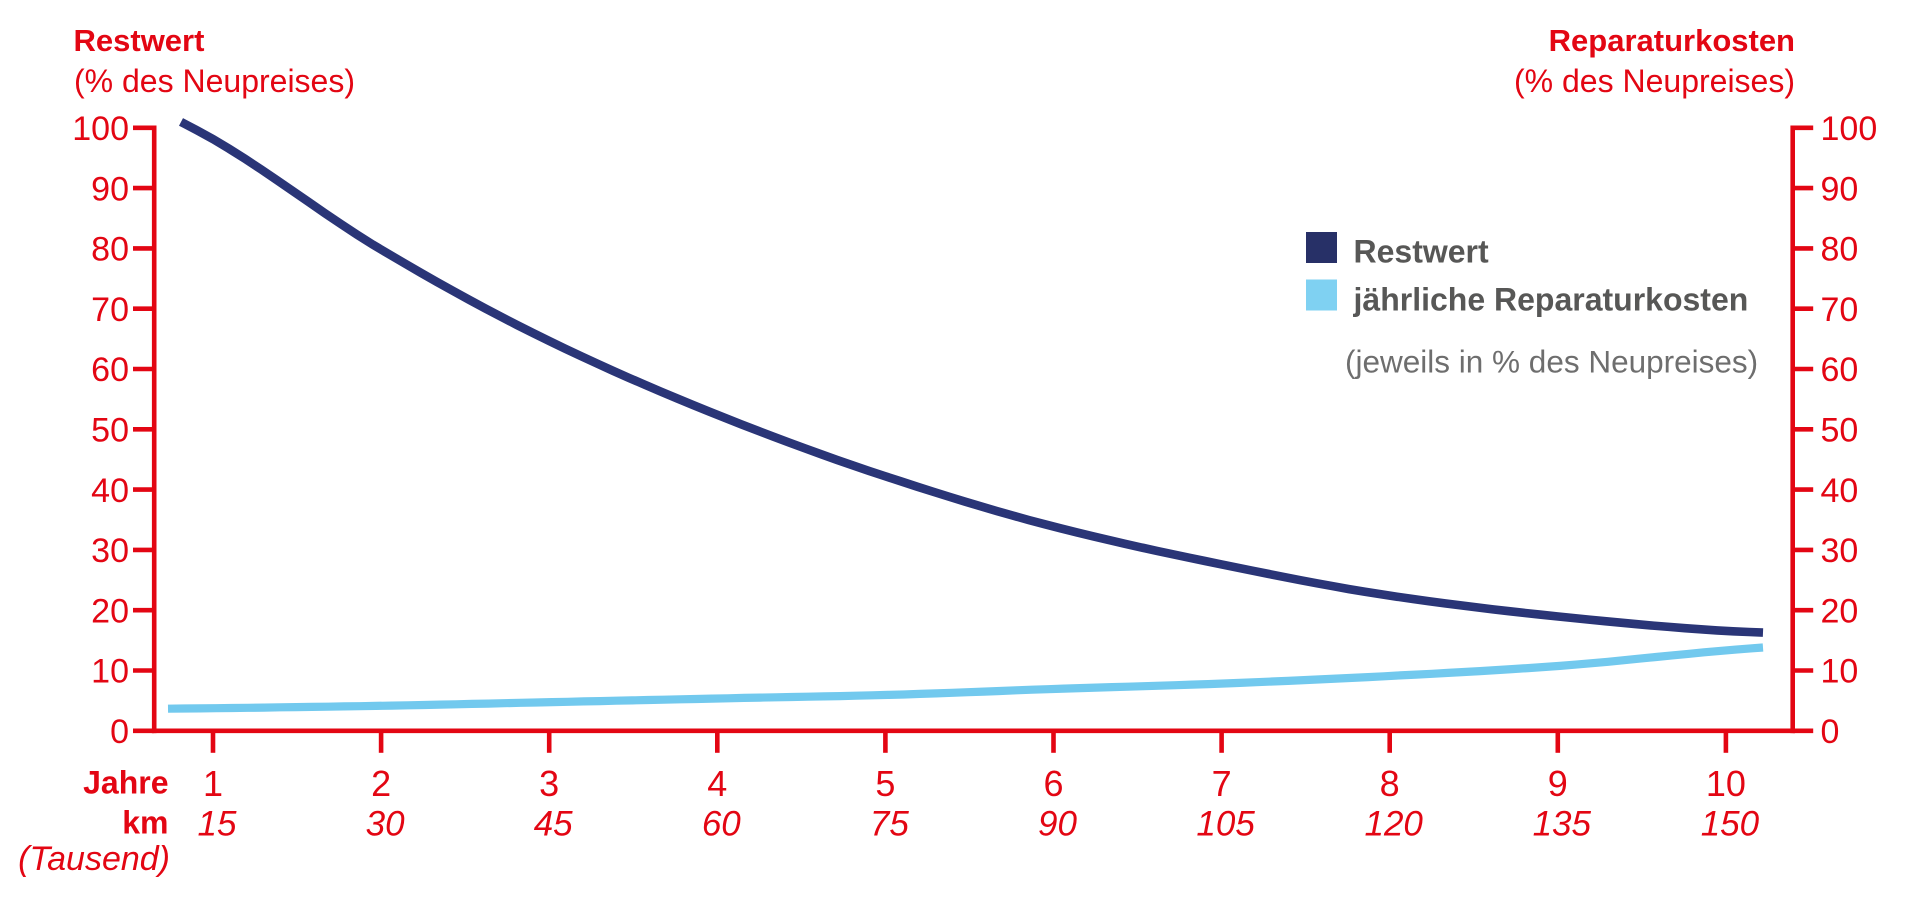 The height and width of the screenshot is (915, 1920). What do you see at coordinates (381, 783) in the screenshot?
I see `svg-text: 2` at bounding box center [381, 783].